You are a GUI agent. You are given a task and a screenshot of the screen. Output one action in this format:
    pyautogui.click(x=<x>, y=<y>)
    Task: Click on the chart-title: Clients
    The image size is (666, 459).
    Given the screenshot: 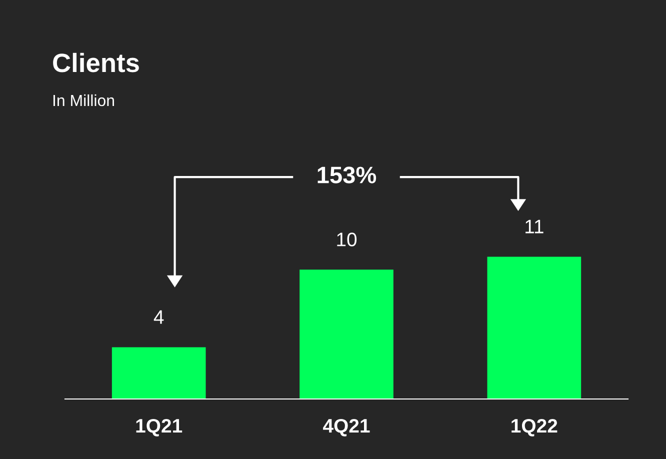 What is the action you would take?
    pyautogui.click(x=96, y=62)
    